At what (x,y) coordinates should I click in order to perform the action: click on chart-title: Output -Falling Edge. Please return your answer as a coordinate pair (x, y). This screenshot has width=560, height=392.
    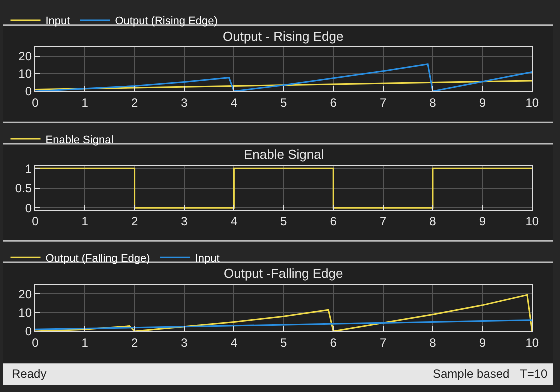
    Looking at the image, I should click on (284, 273).